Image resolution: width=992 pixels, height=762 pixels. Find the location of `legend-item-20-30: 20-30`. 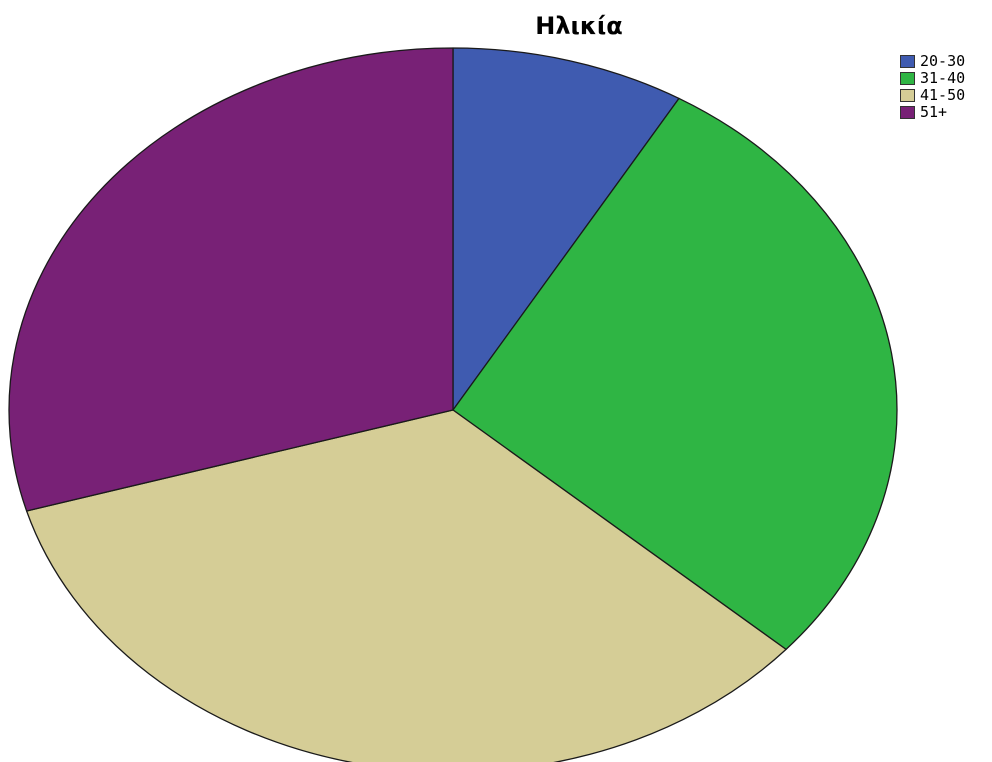

legend-item-20-30: 20-30 is located at coordinates (932, 61).